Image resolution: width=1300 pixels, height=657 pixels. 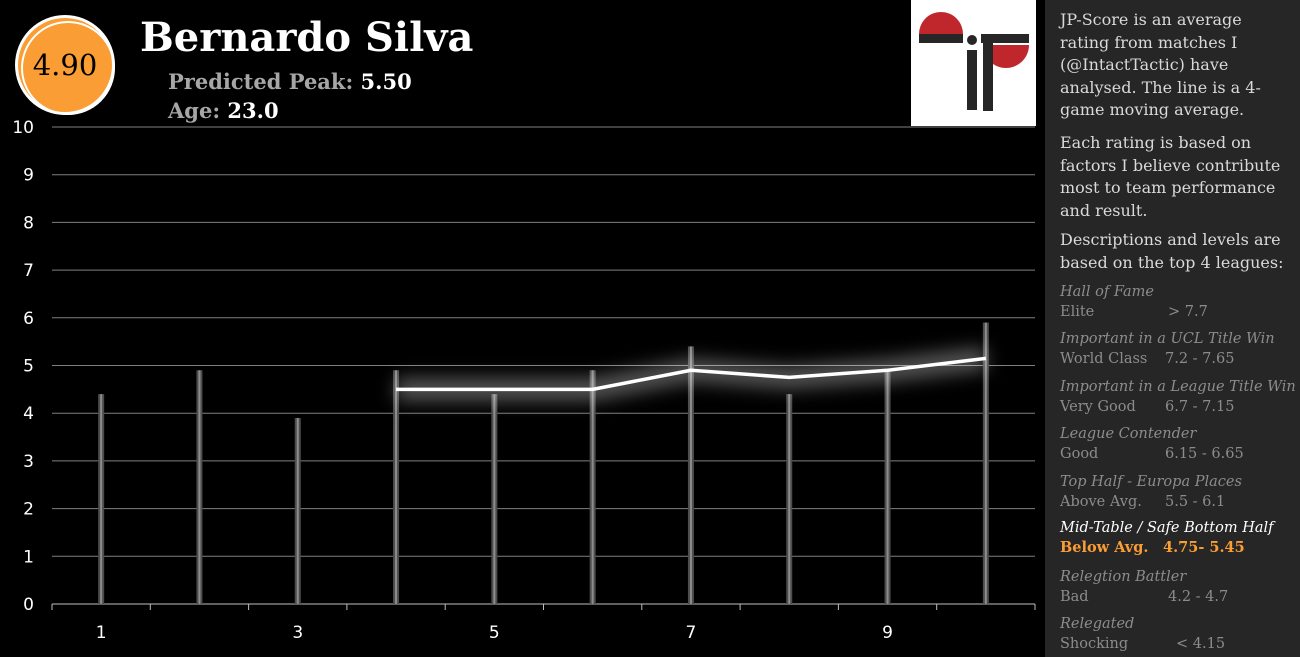 I want to click on level-item: Relegtion Battler Bad 4.2 - 4.7, so click(x=1179, y=587).